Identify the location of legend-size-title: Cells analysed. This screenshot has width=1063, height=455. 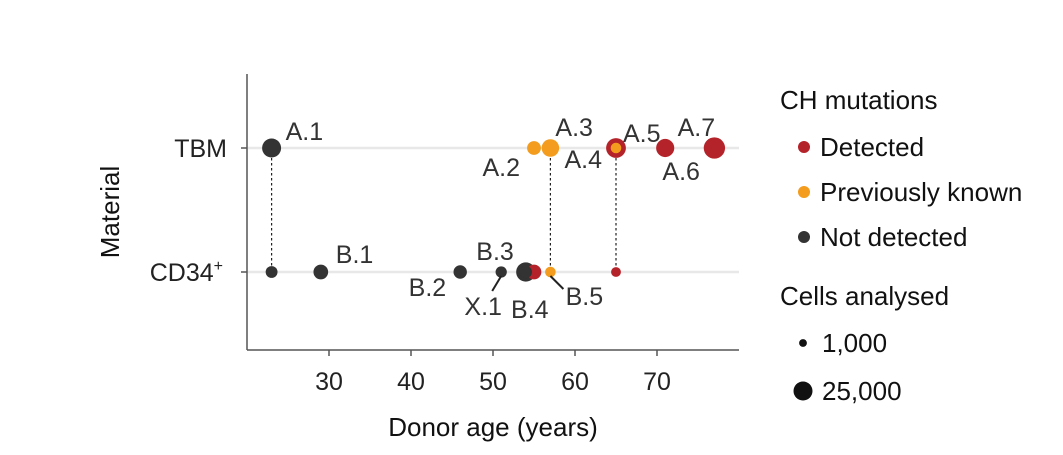
(864, 296).